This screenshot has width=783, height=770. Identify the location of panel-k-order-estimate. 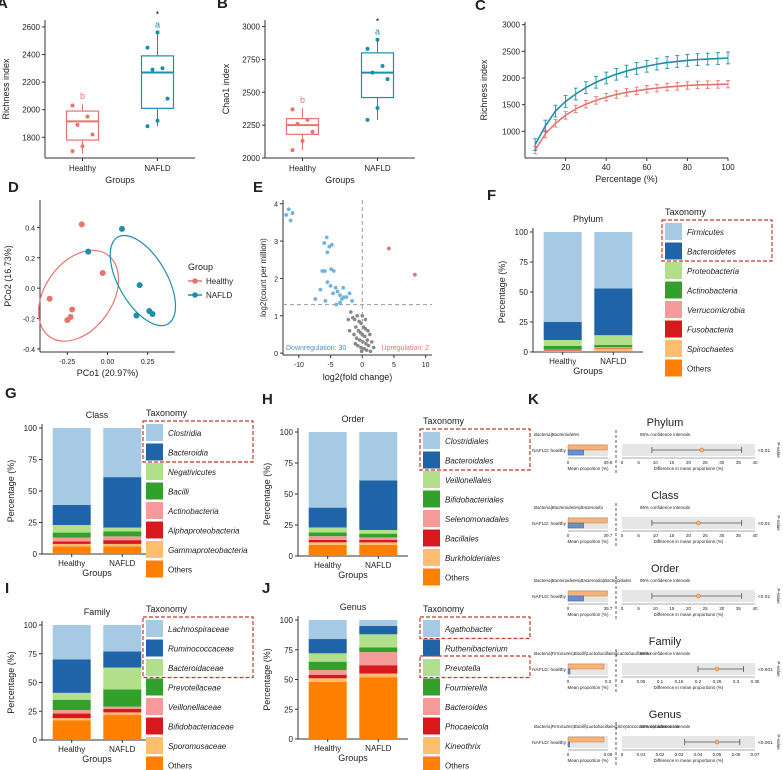
(698, 596).